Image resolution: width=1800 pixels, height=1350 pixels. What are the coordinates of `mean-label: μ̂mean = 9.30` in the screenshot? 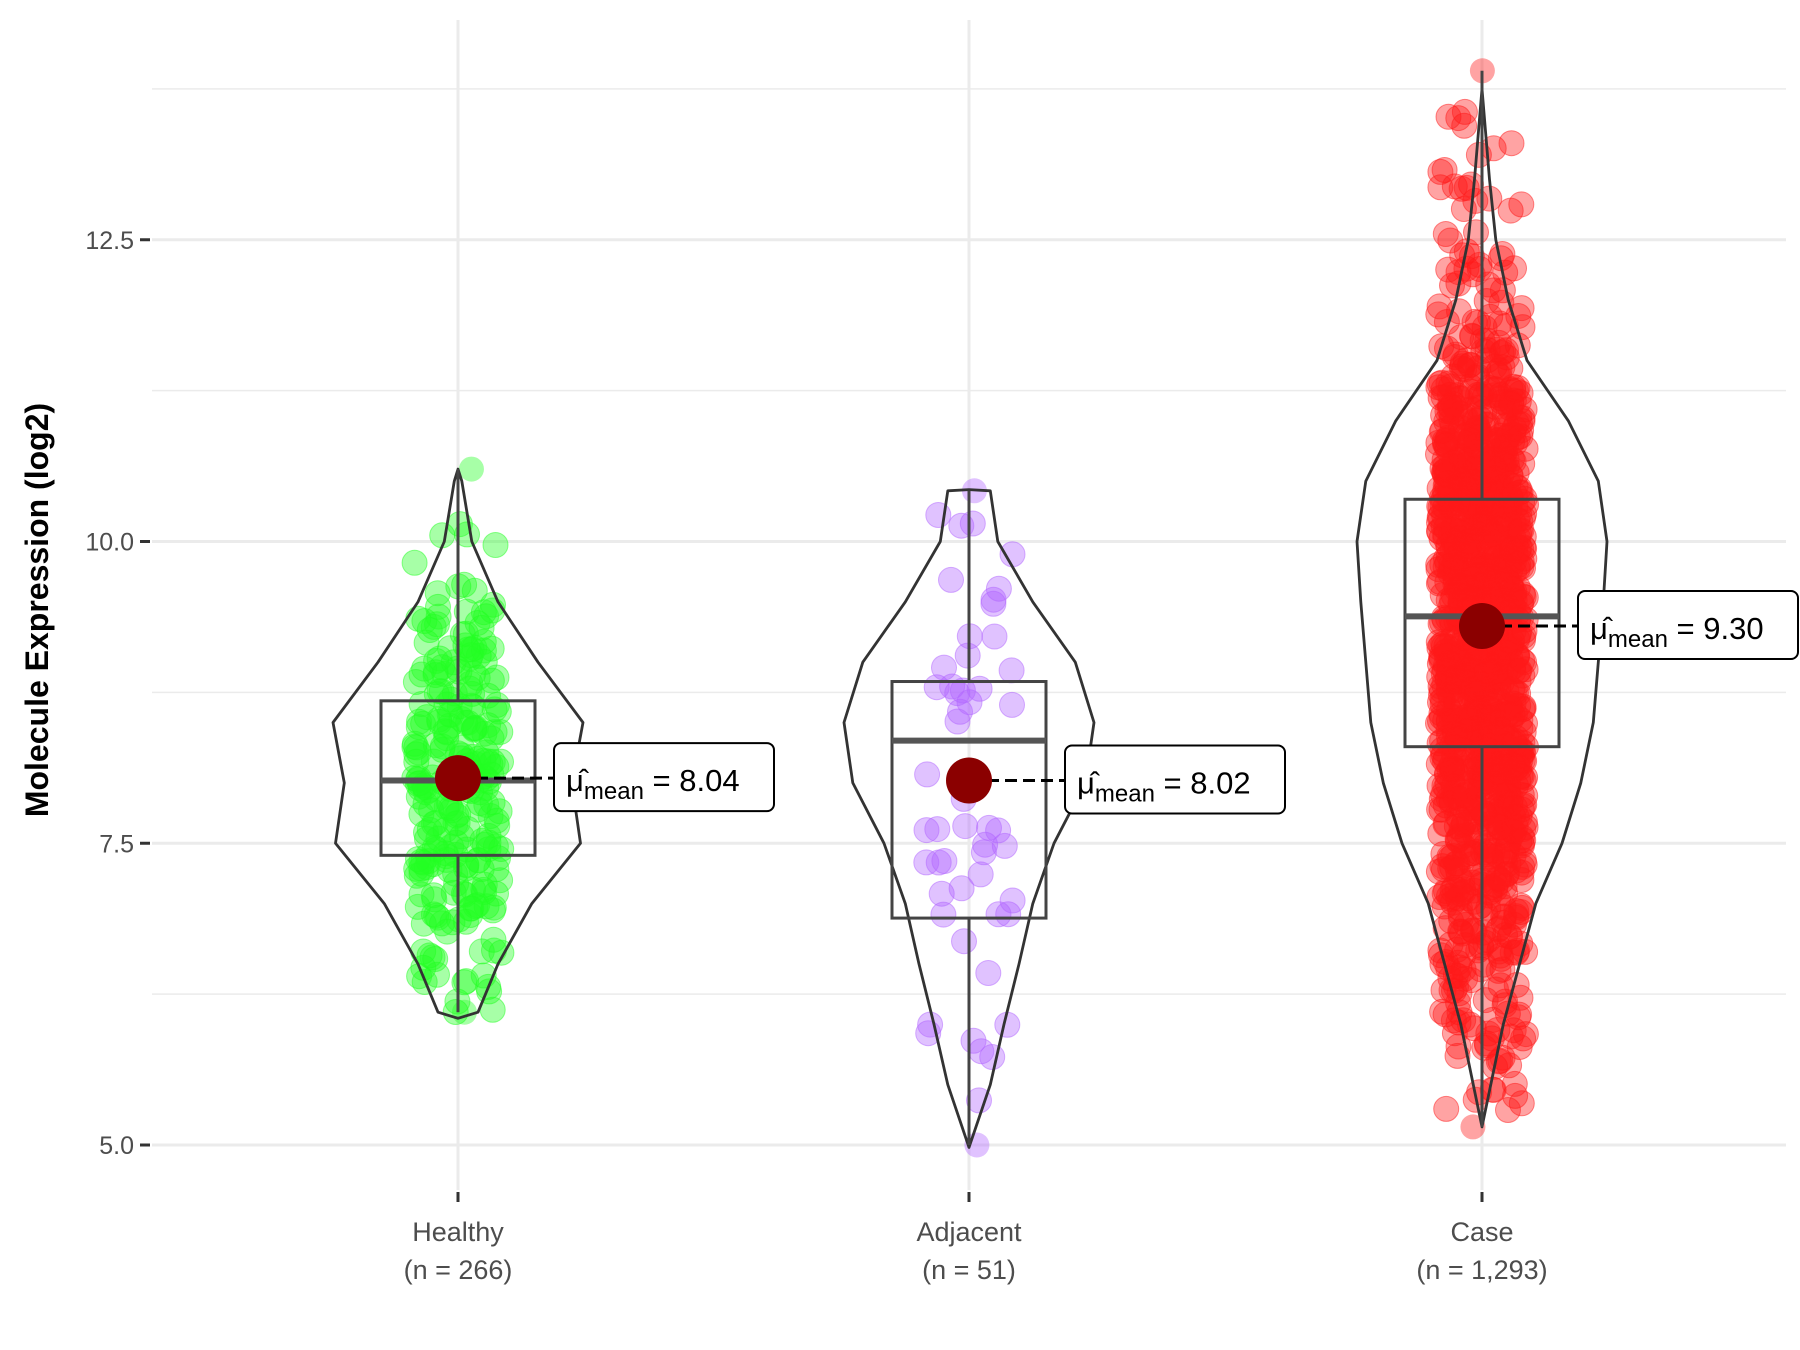 It's located at (1688, 624).